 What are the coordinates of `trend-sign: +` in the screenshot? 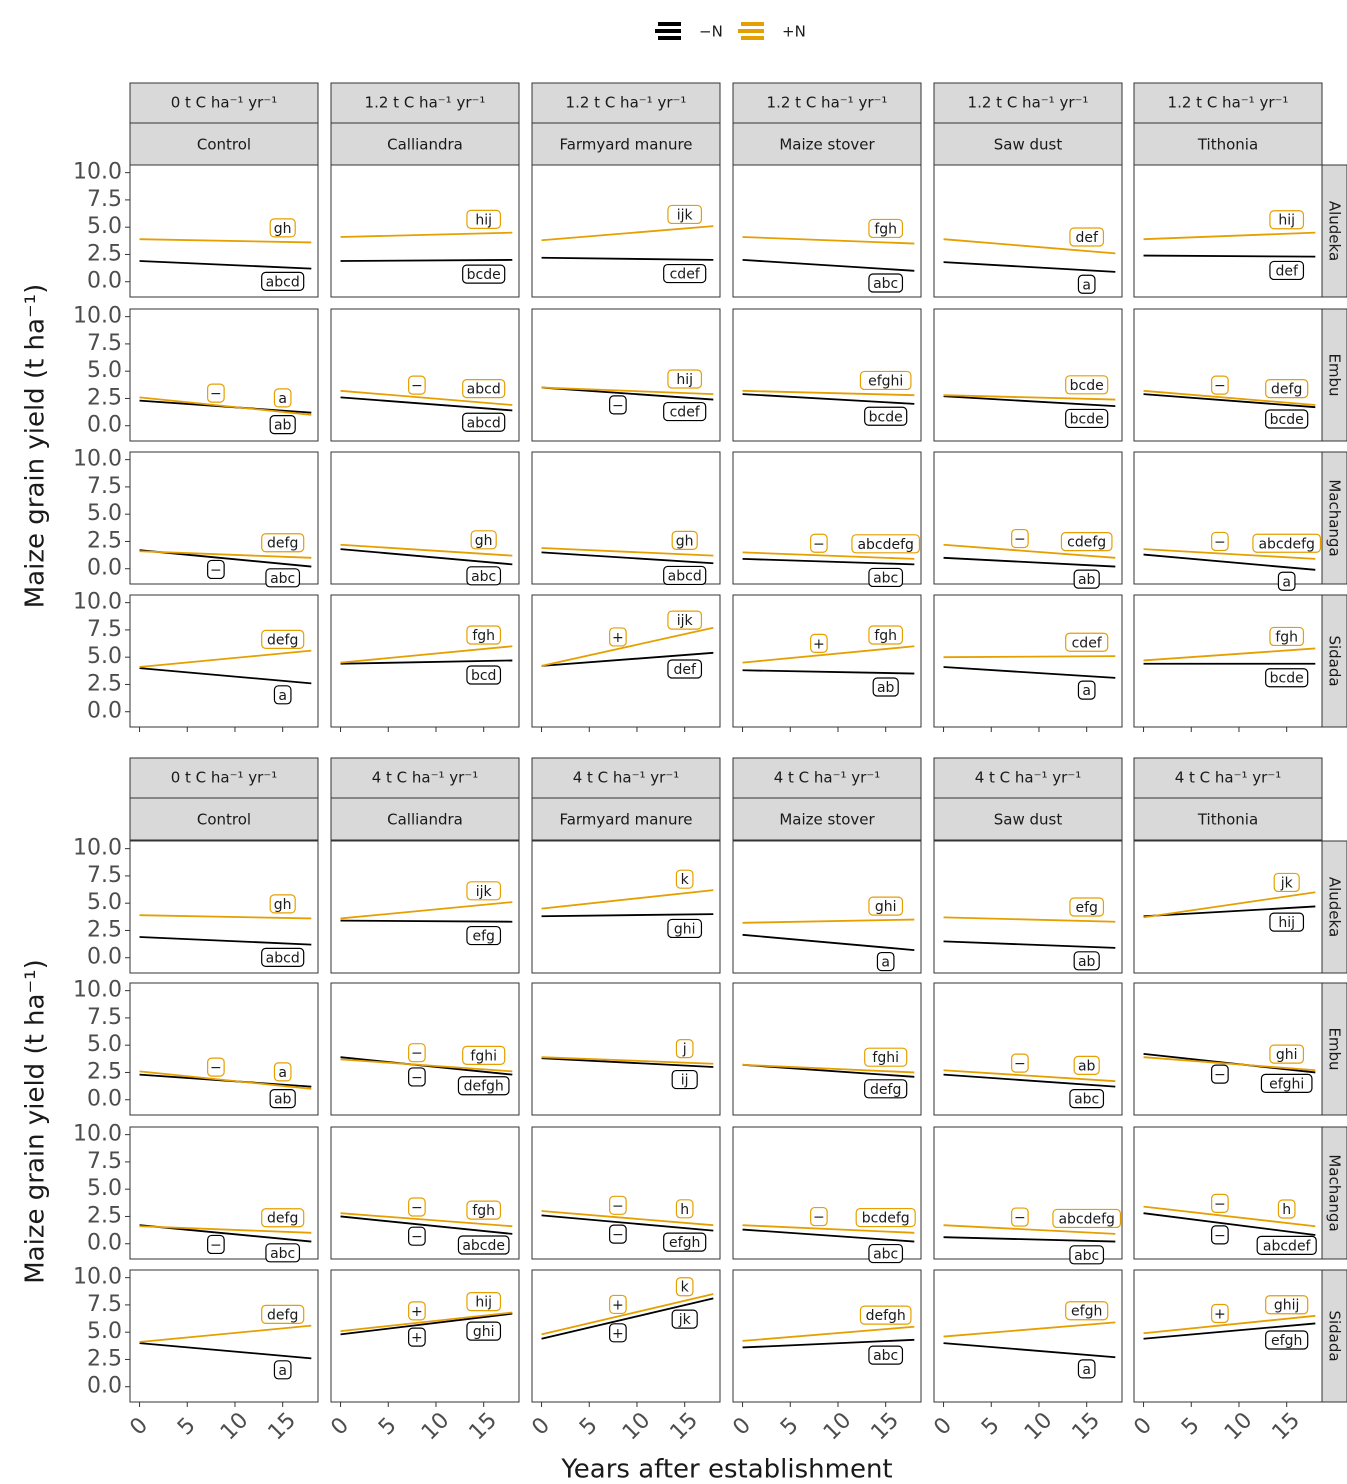 It's located at (819, 644).